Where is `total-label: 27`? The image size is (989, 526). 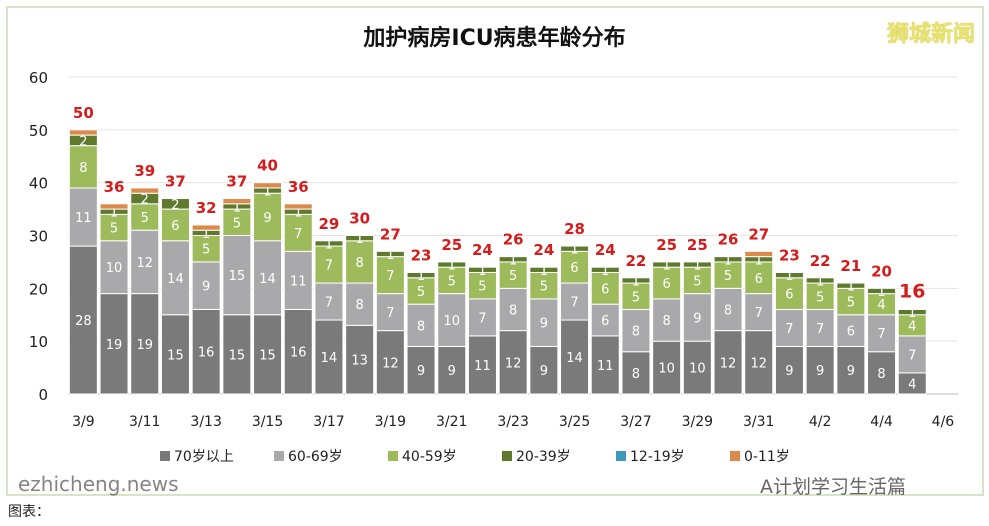 total-label: 27 is located at coordinates (390, 234).